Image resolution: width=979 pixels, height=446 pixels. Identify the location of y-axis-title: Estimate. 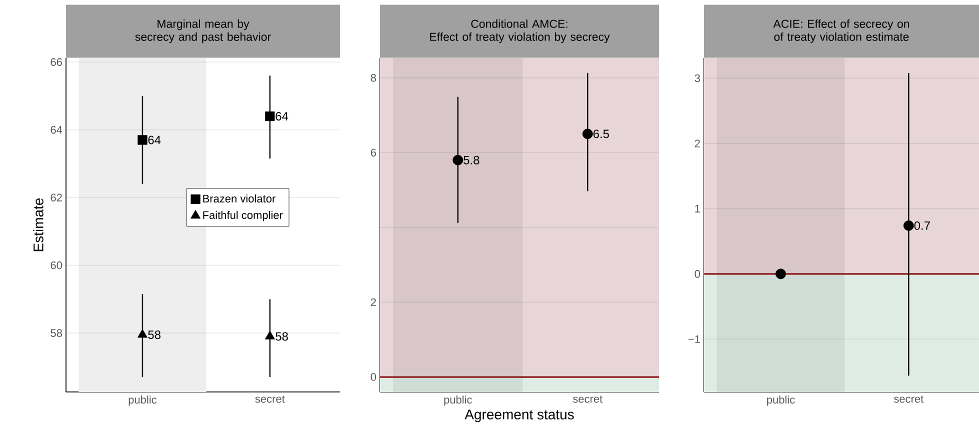
(38, 225).